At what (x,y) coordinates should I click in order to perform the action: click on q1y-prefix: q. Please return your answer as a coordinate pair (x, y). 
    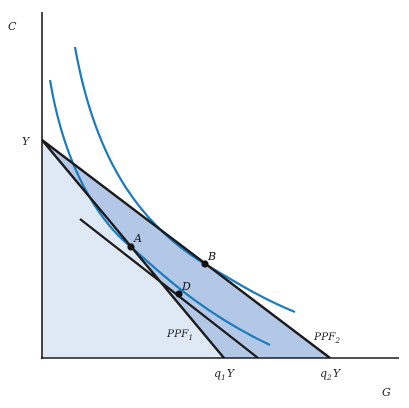
    Looking at the image, I should click on (217, 373).